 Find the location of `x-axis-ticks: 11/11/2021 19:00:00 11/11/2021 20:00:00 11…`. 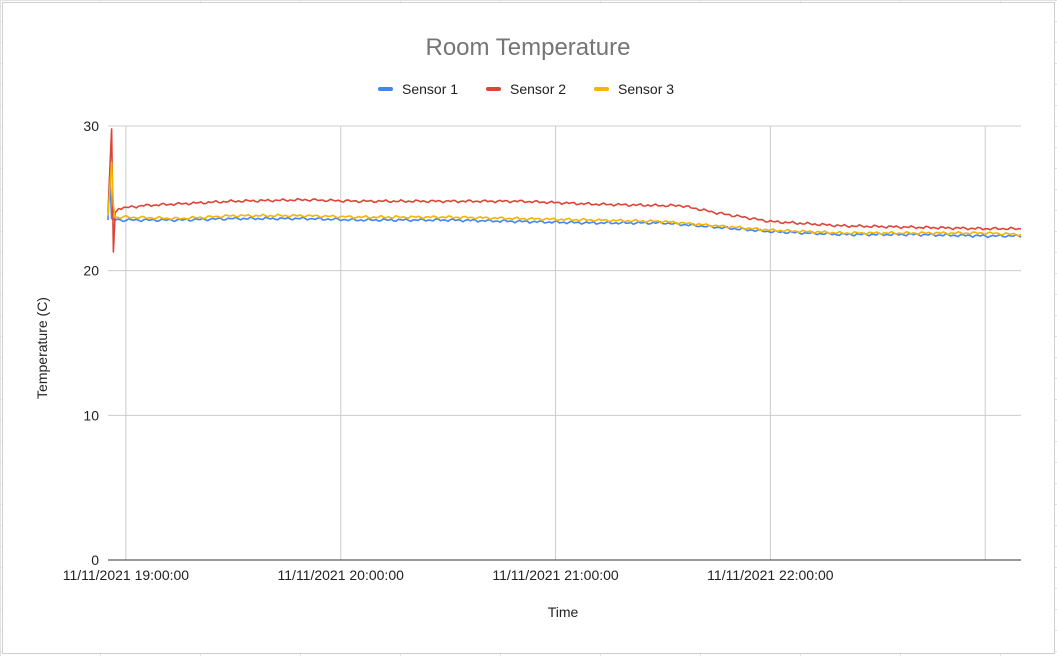

x-axis-ticks: 11/11/2021 19:00:00 11/11/2021 20:00:00 11… is located at coordinates (448, 575).